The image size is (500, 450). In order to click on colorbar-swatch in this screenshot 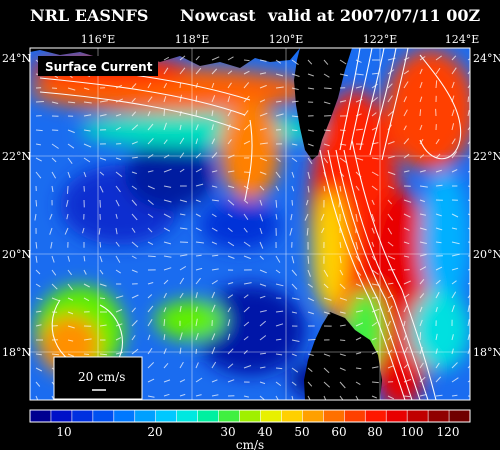, I will do `click(460, 416)`.